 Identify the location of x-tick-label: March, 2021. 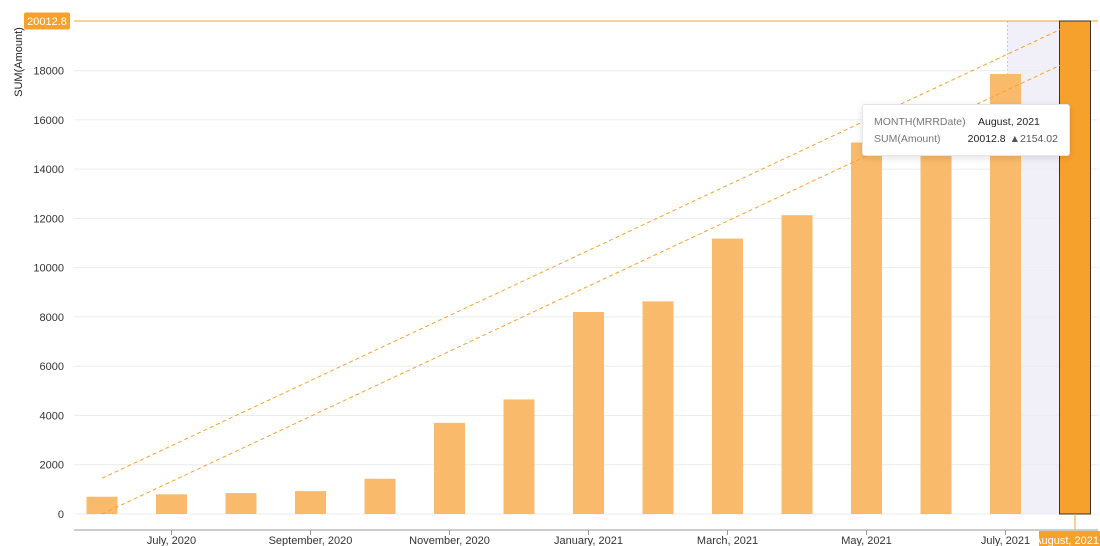
(727, 540).